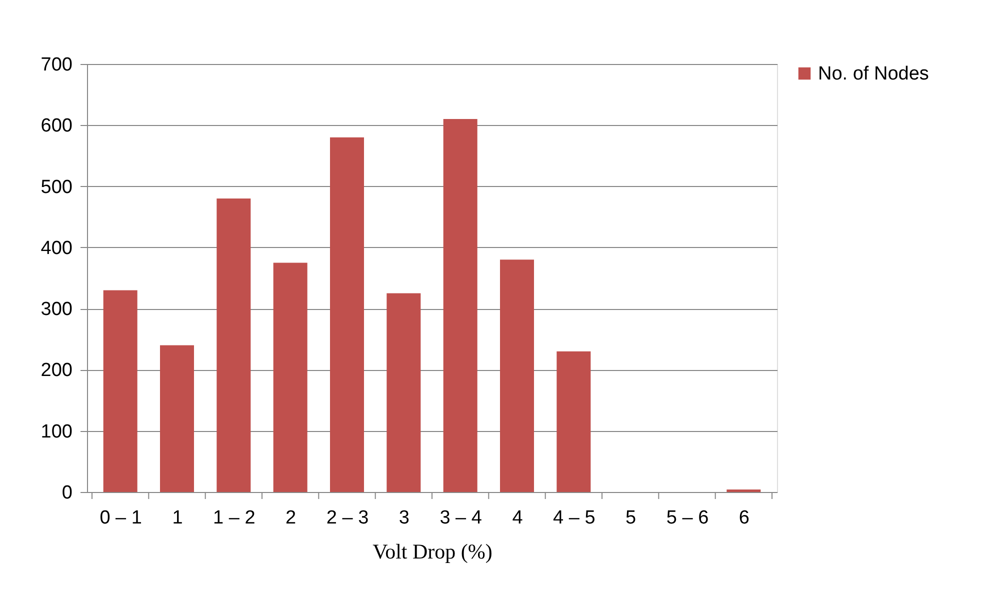 The height and width of the screenshot is (610, 989). Describe the element at coordinates (234, 518) in the screenshot. I see `x-tick-label: 1 – 2` at that location.